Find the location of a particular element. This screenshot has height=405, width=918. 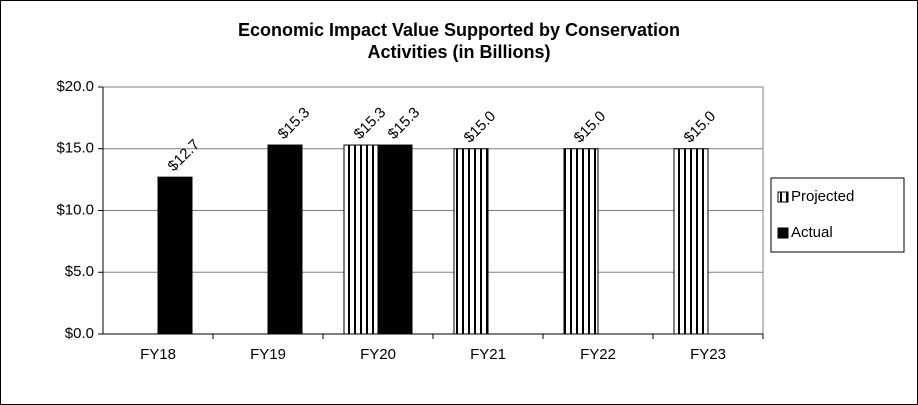

y-tick-label: $5.0 is located at coordinates (79, 271).